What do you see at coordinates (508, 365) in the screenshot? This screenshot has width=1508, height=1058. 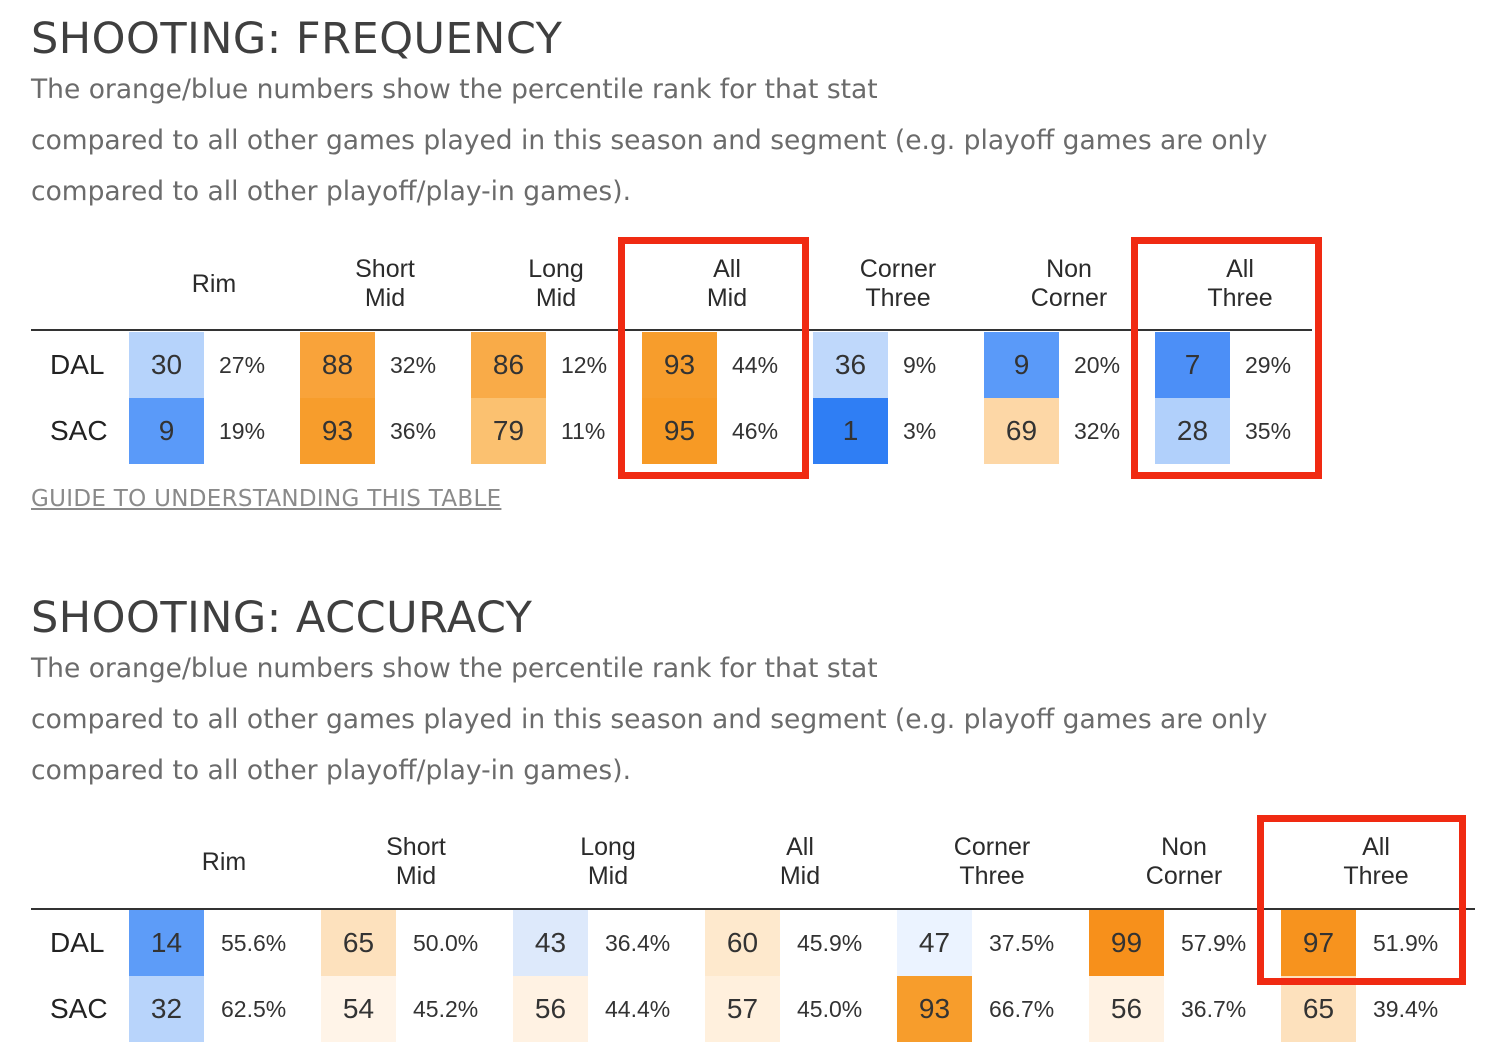 I see `percentile-rank-cell: 86` at bounding box center [508, 365].